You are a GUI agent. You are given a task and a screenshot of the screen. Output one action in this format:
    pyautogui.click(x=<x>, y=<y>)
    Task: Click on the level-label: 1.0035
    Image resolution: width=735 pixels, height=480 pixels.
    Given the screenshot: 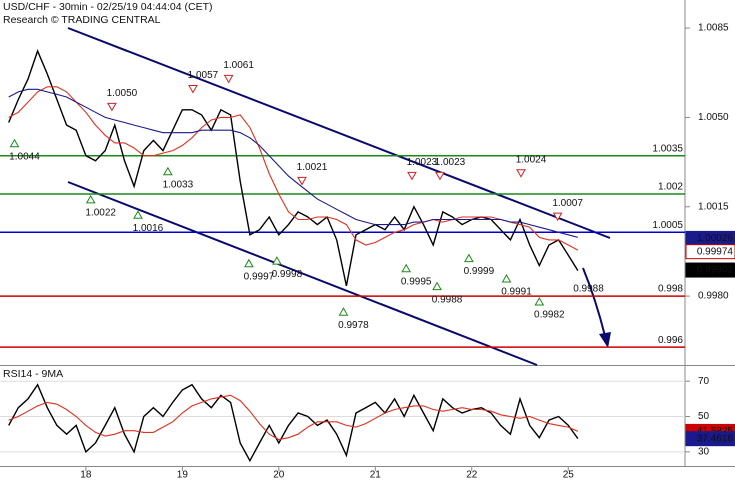 What is the action you would take?
    pyautogui.click(x=667, y=148)
    